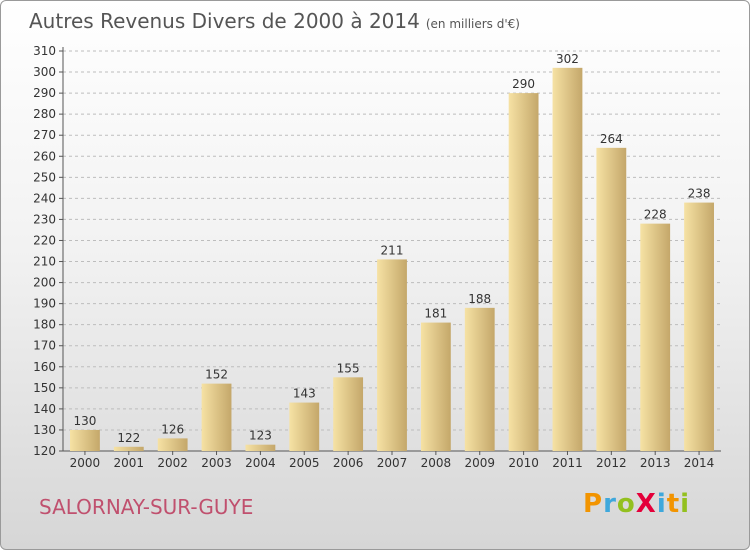 Image resolution: width=750 pixels, height=550 pixels. I want to click on logo-letter: r, so click(610, 504).